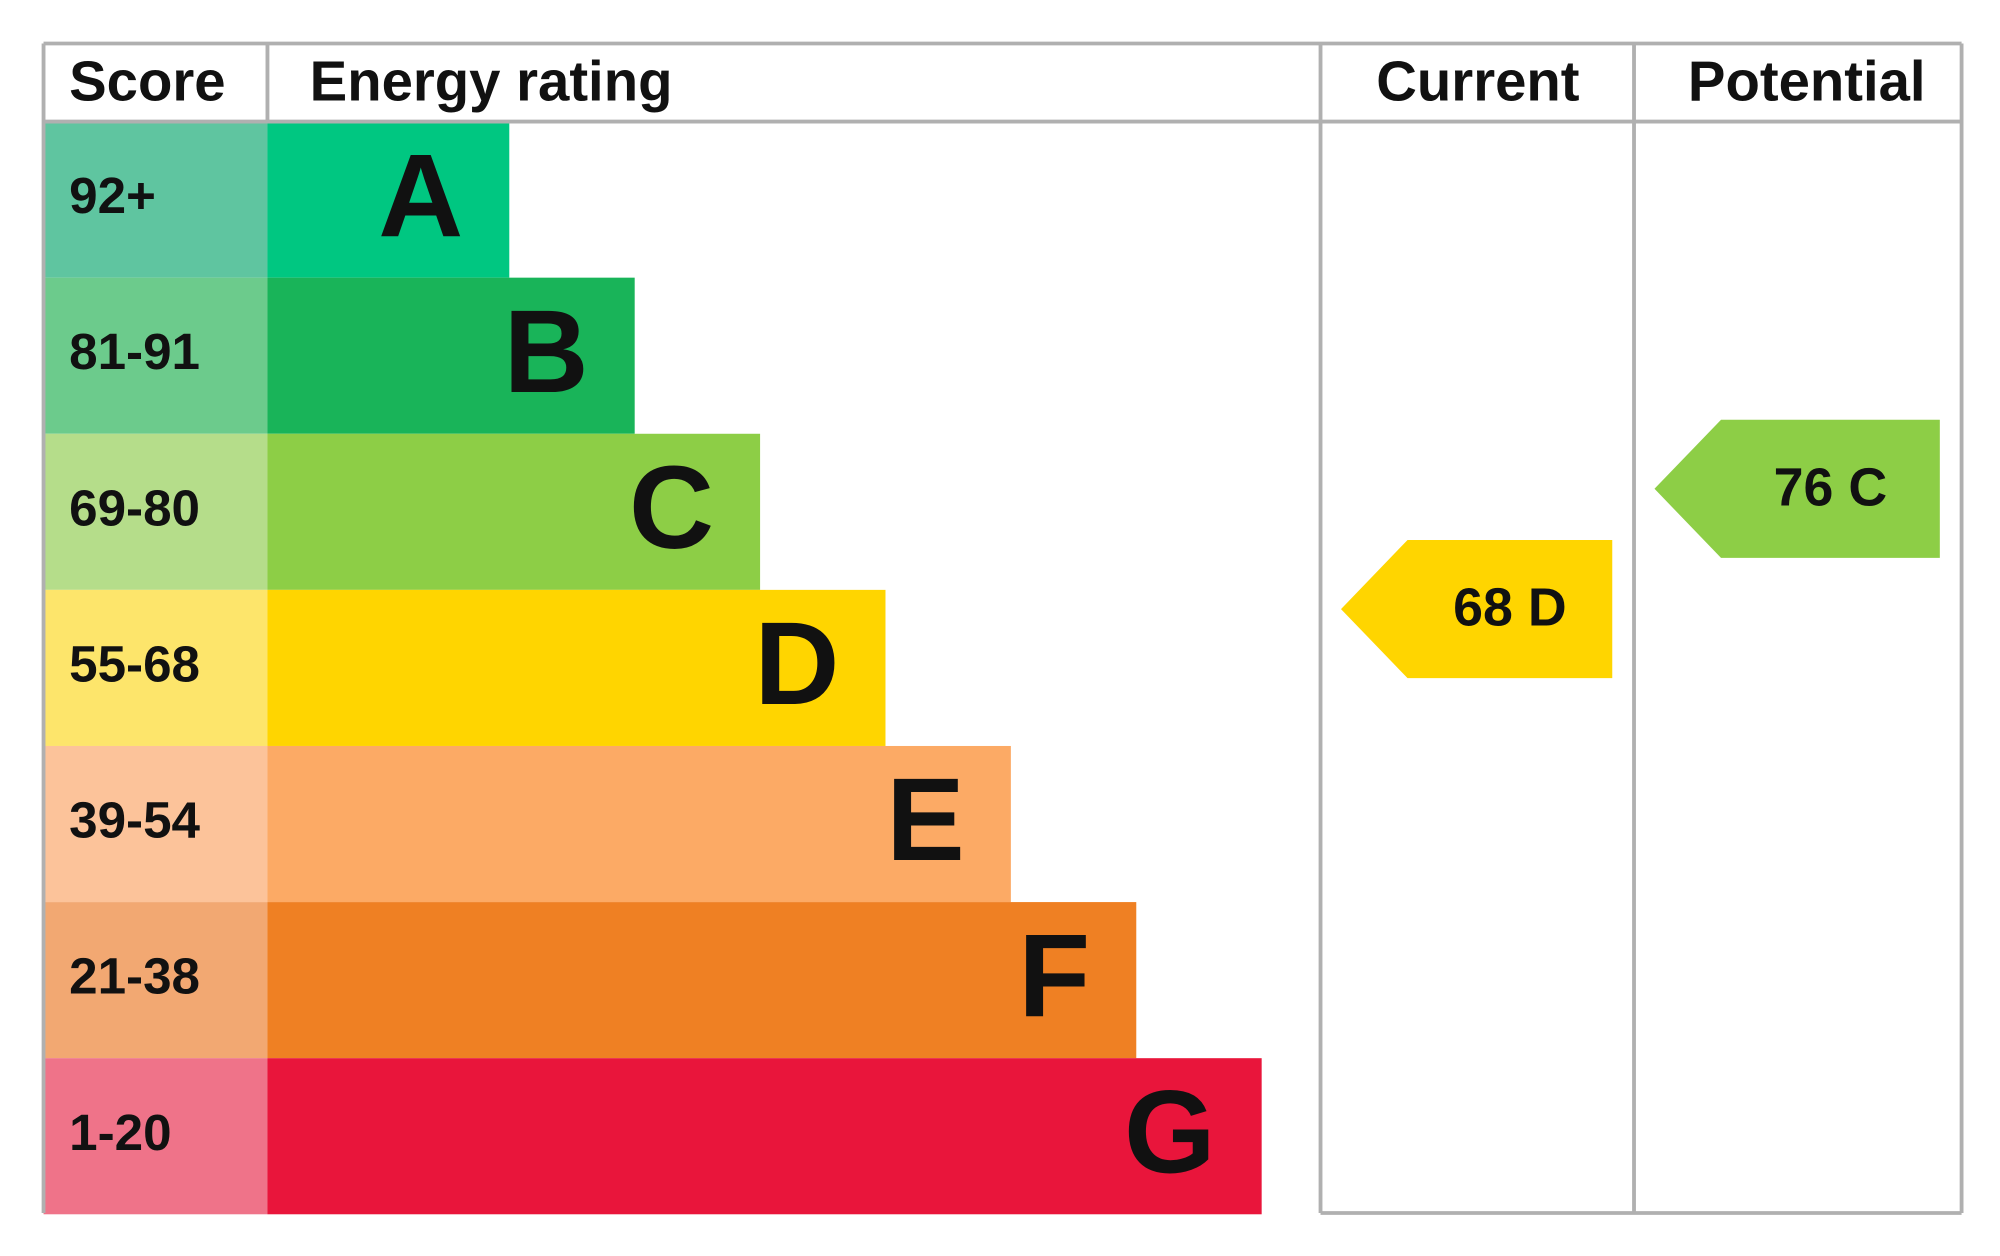  What do you see at coordinates (1804, 488) in the screenshot?
I see `potential-score: 76` at bounding box center [1804, 488].